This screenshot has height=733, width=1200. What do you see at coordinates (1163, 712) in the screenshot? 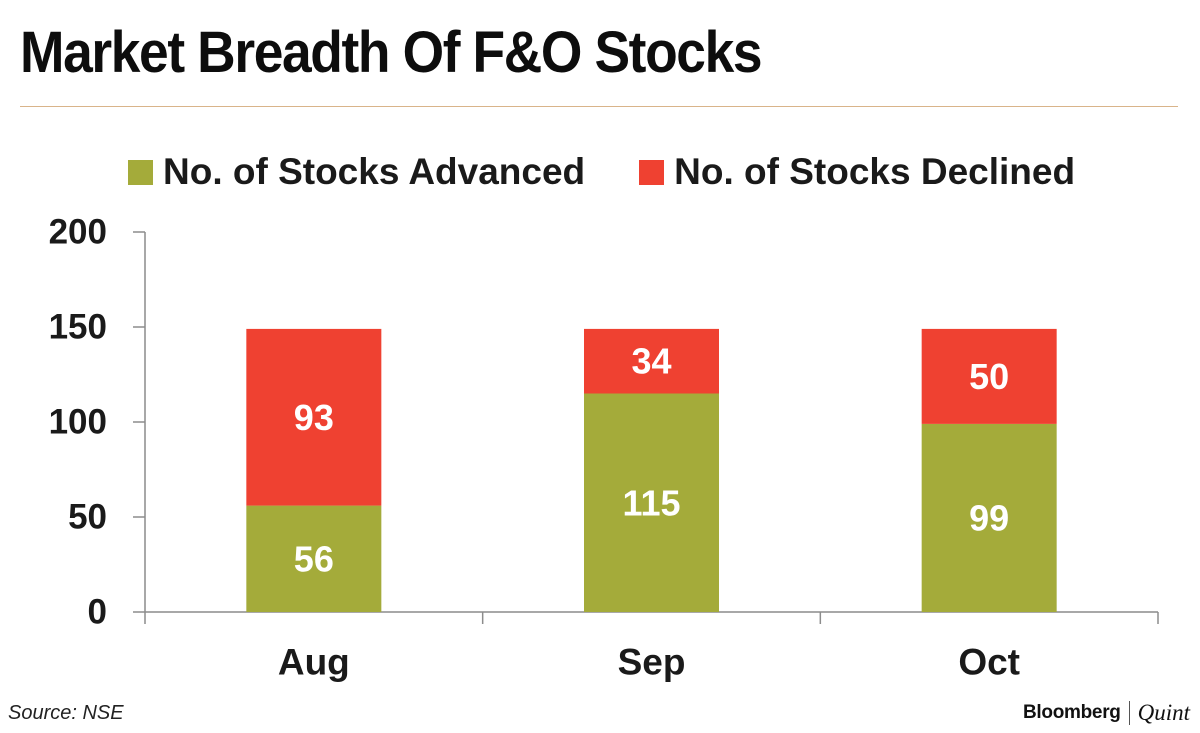
I see `brand-quint: Quint` at bounding box center [1163, 712].